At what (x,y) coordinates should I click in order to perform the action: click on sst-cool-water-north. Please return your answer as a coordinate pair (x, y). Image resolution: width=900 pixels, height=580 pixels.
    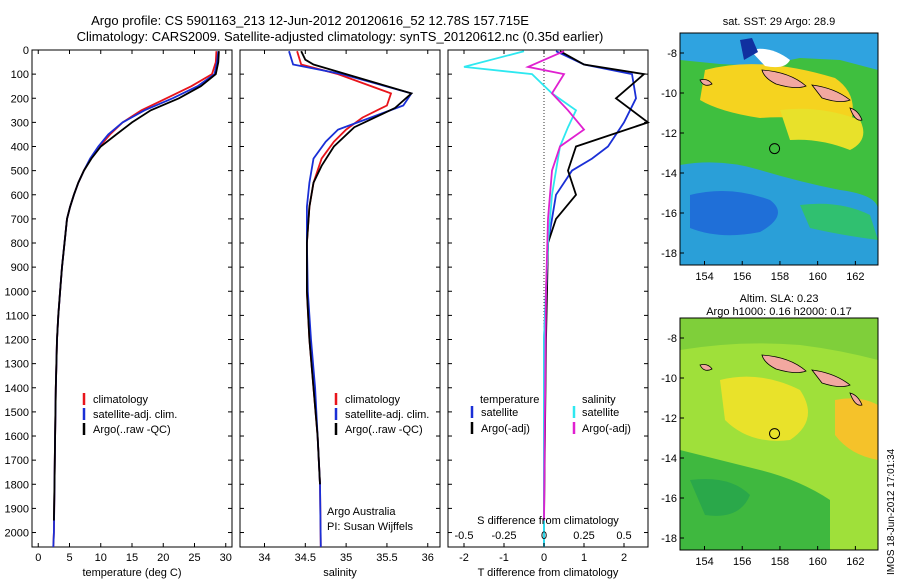
    Looking at the image, I should click on (779, 51).